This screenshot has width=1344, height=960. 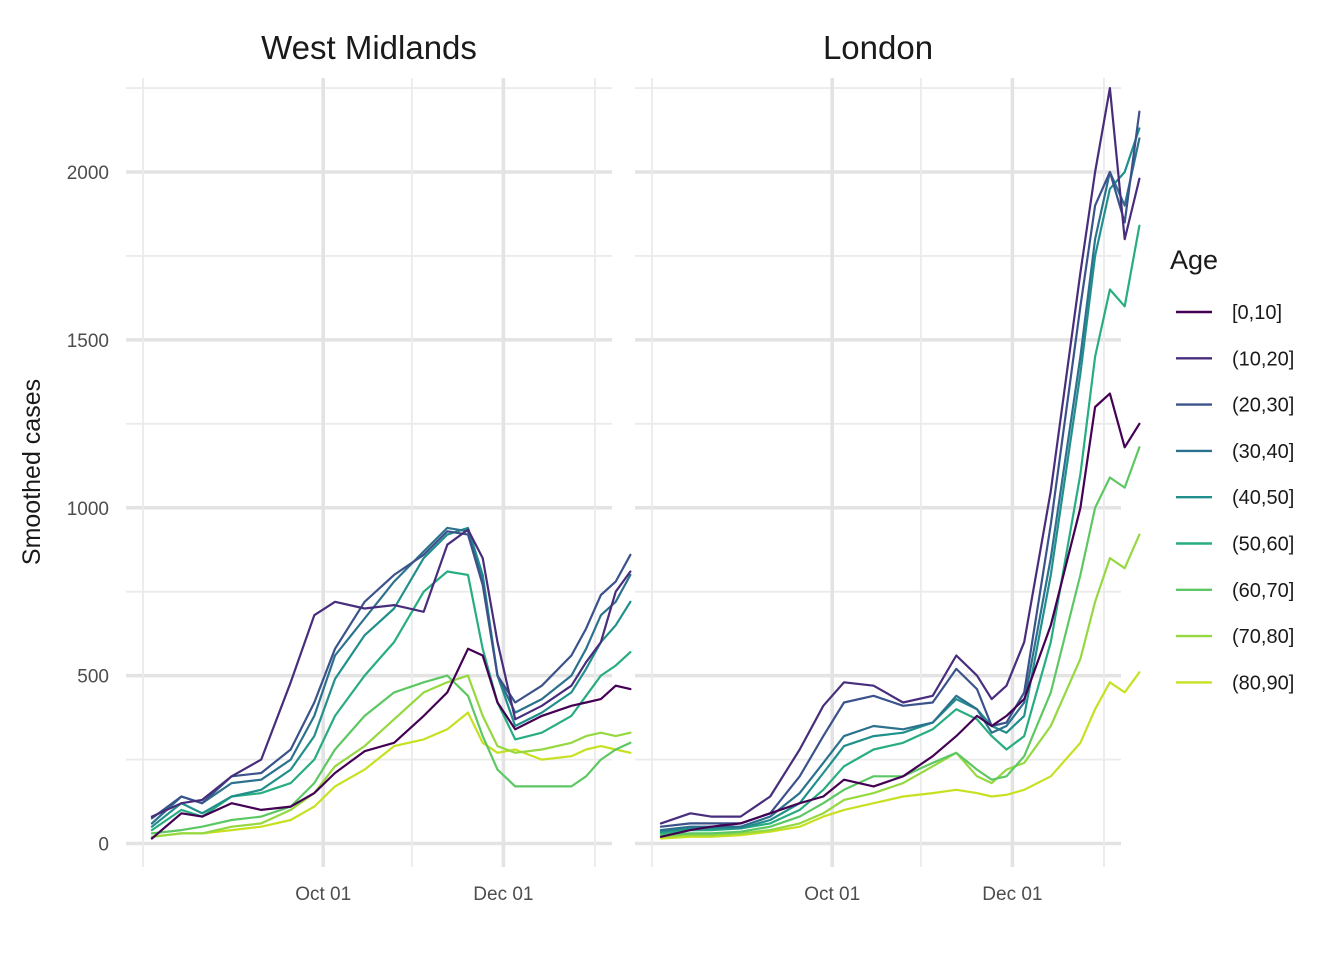 I want to click on y-tick-label-2000: 2000, so click(x=88, y=173).